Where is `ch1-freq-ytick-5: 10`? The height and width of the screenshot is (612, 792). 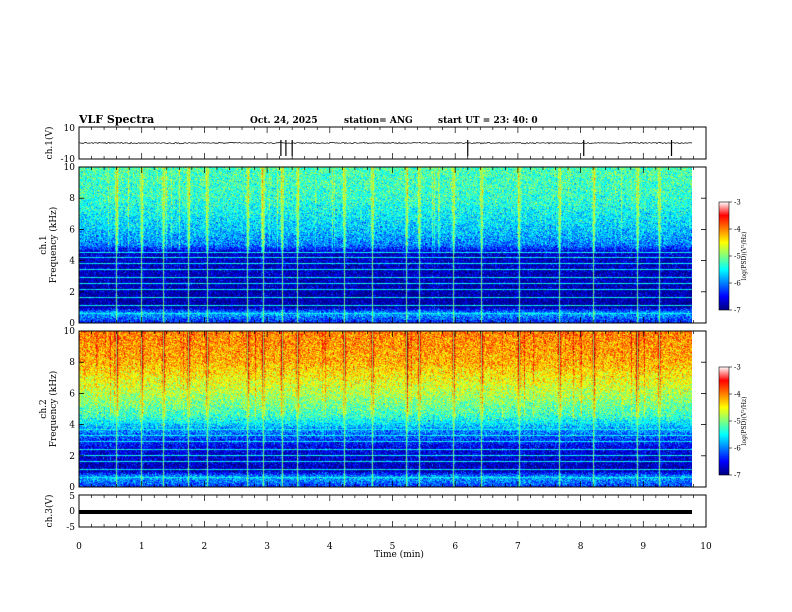
ch1-freq-ytick-5: 10 is located at coordinates (70, 168).